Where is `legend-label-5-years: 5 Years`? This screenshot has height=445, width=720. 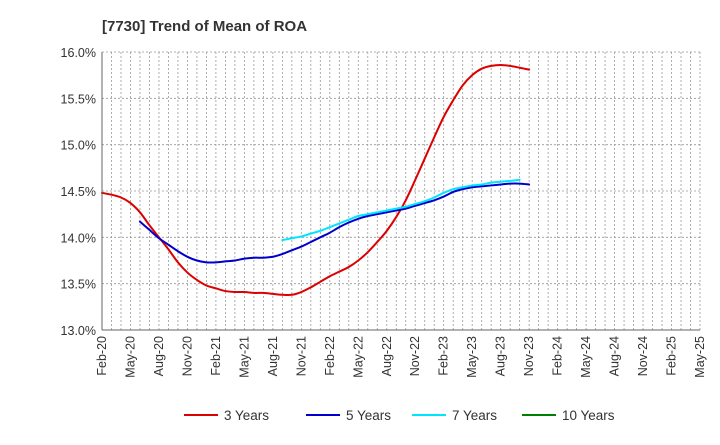 legend-label-5-years: 5 Years is located at coordinates (368, 415).